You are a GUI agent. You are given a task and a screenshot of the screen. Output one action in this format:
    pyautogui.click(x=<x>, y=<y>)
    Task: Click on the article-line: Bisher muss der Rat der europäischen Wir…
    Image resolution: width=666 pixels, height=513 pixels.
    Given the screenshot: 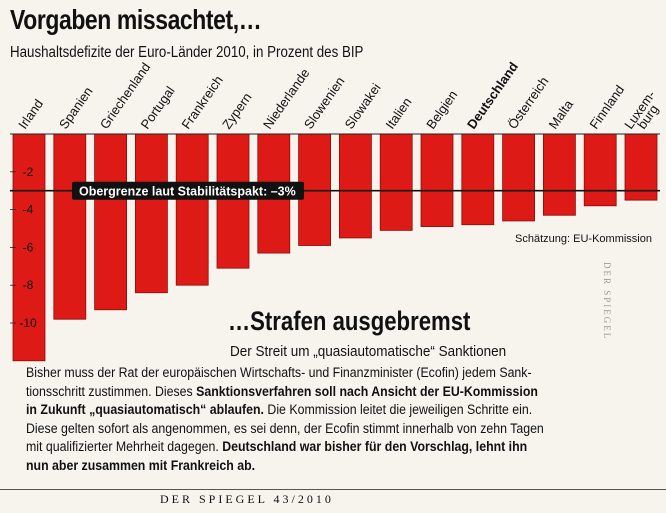 What is the action you would take?
    pyautogui.click(x=330, y=373)
    